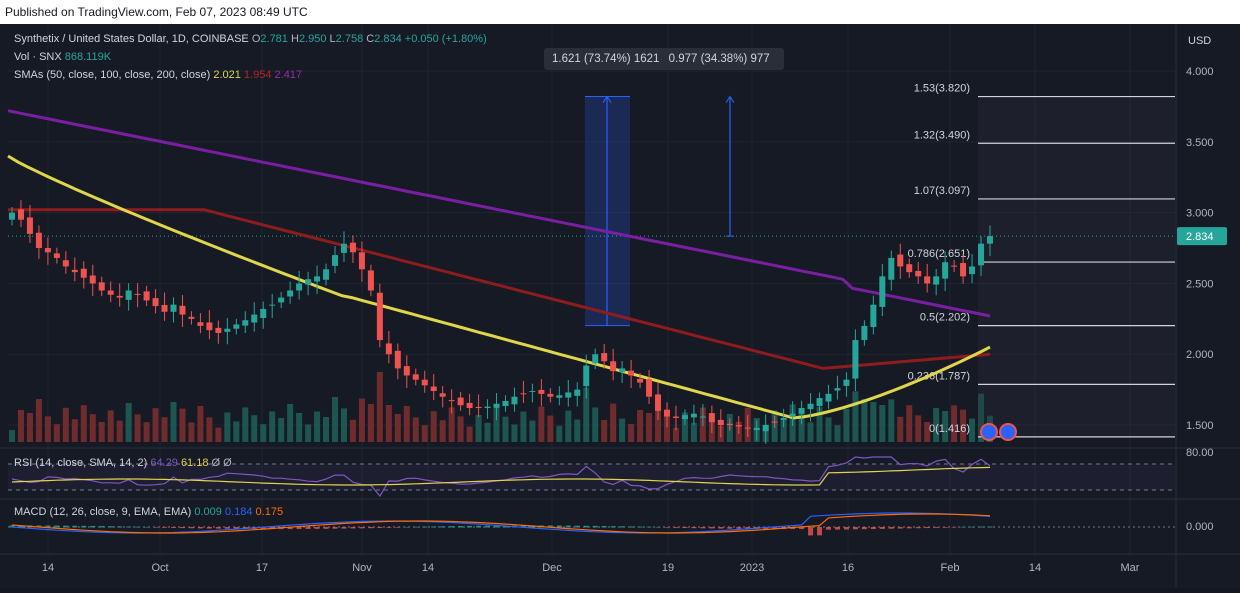 This screenshot has height=593, width=1240. What do you see at coordinates (1200, 214) in the screenshot?
I see `price-tick: 3.000` at bounding box center [1200, 214].